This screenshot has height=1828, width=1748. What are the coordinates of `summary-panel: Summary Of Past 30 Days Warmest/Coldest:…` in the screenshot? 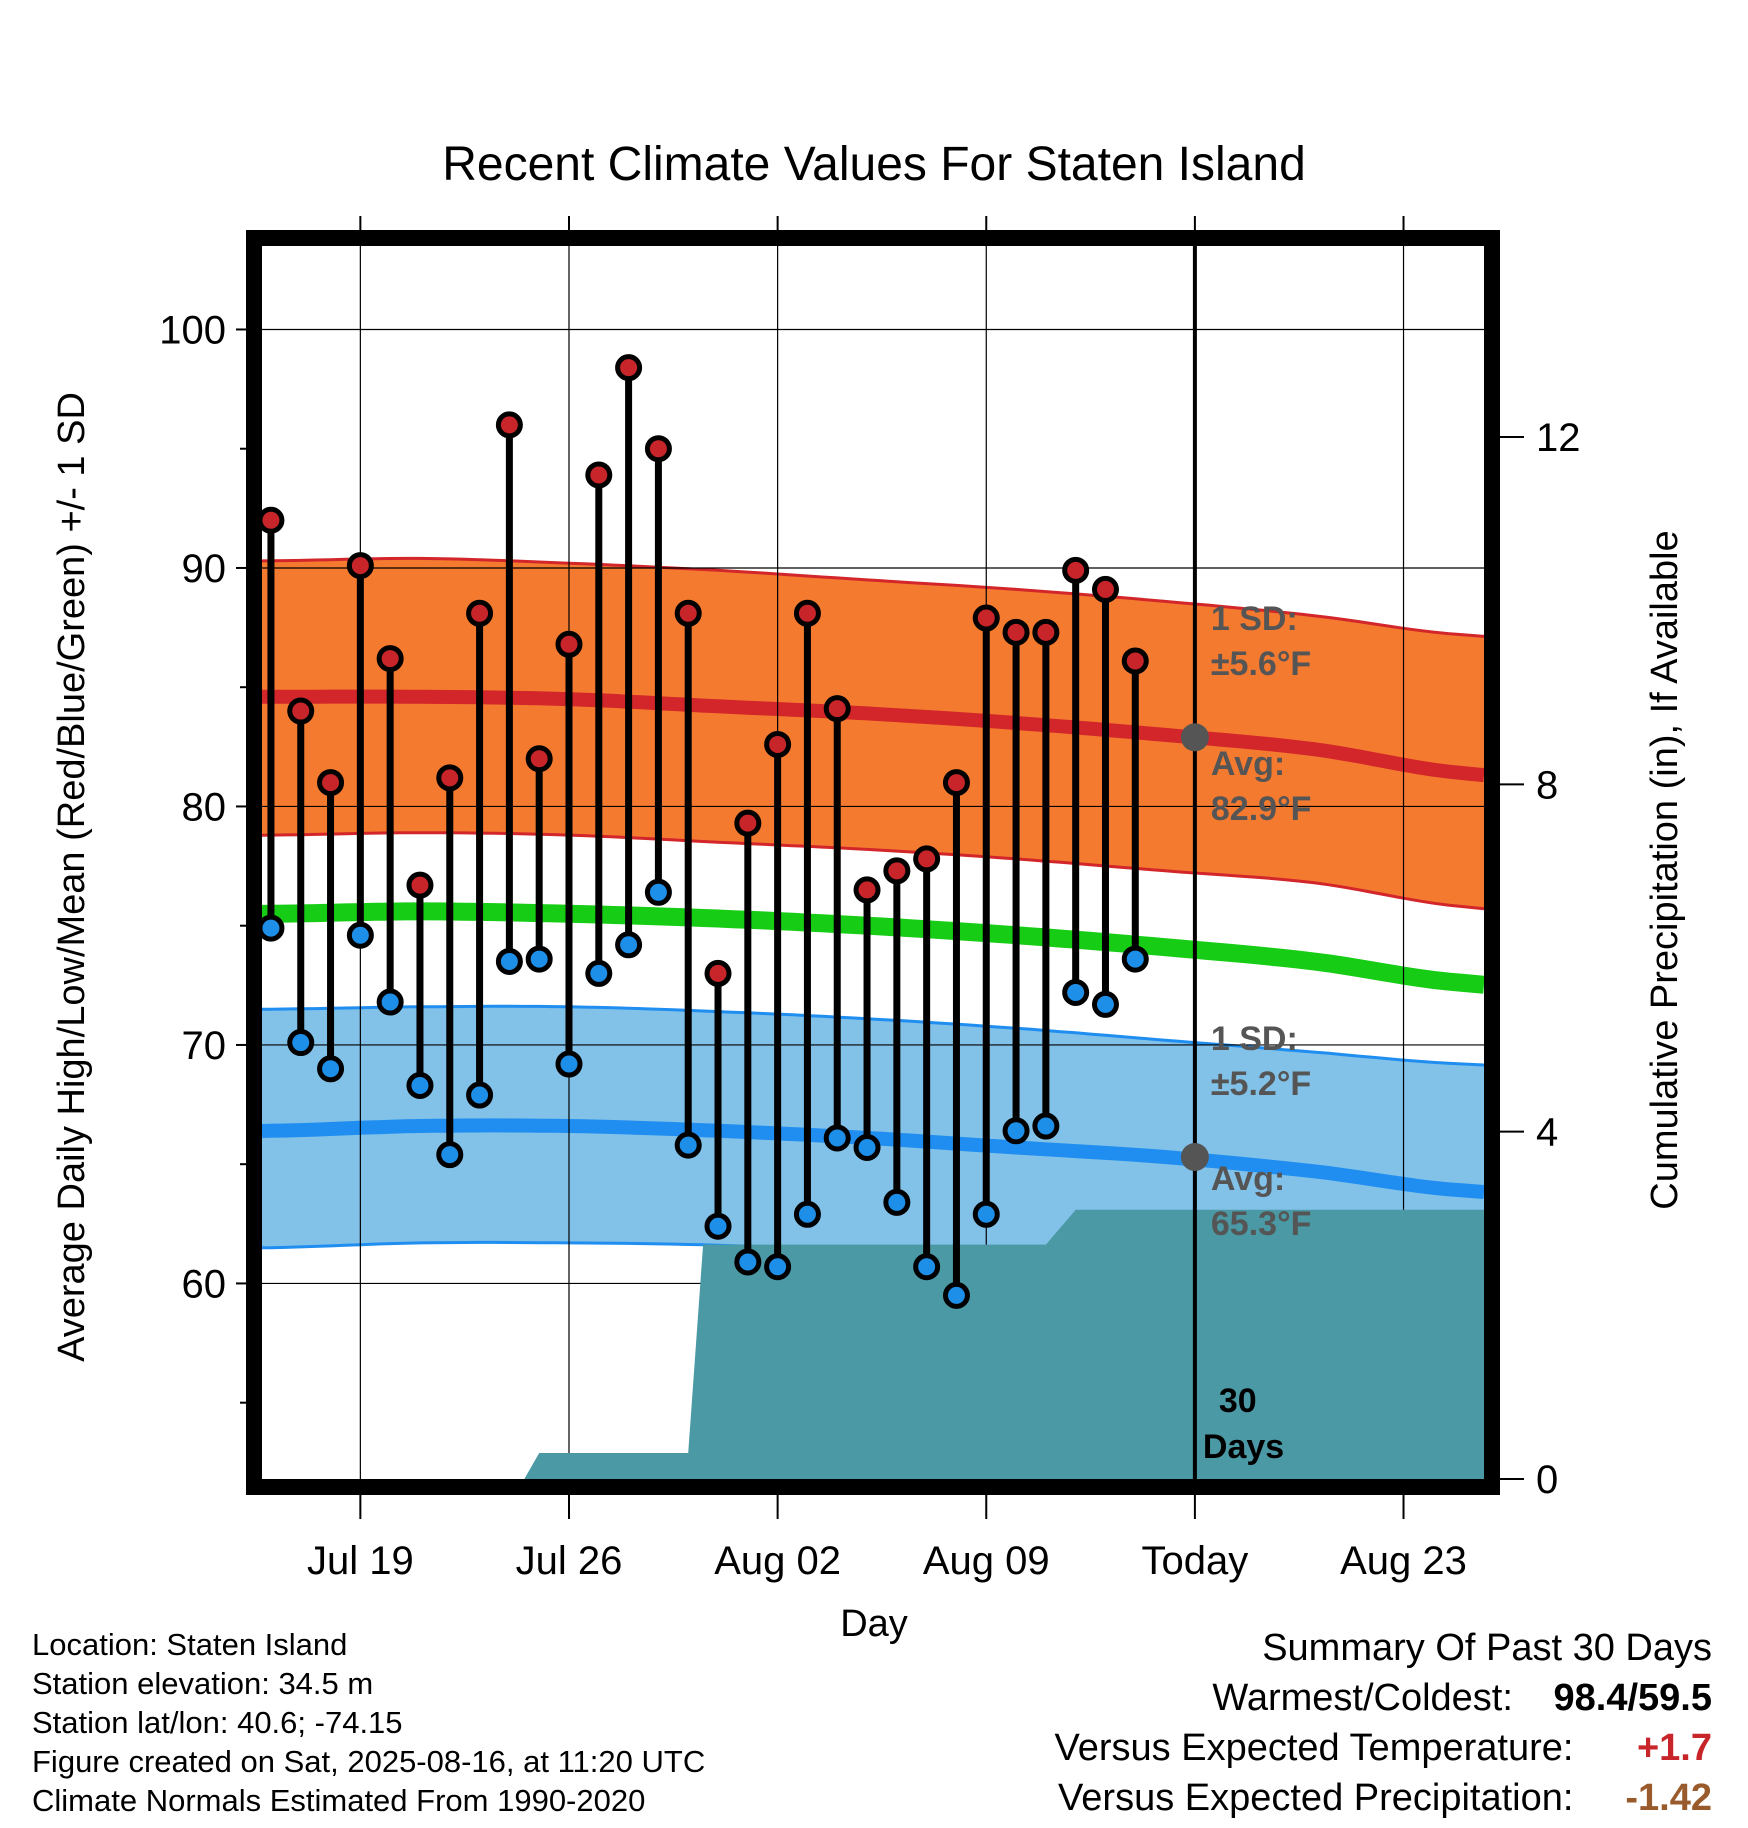 It's located at (1383, 1723).